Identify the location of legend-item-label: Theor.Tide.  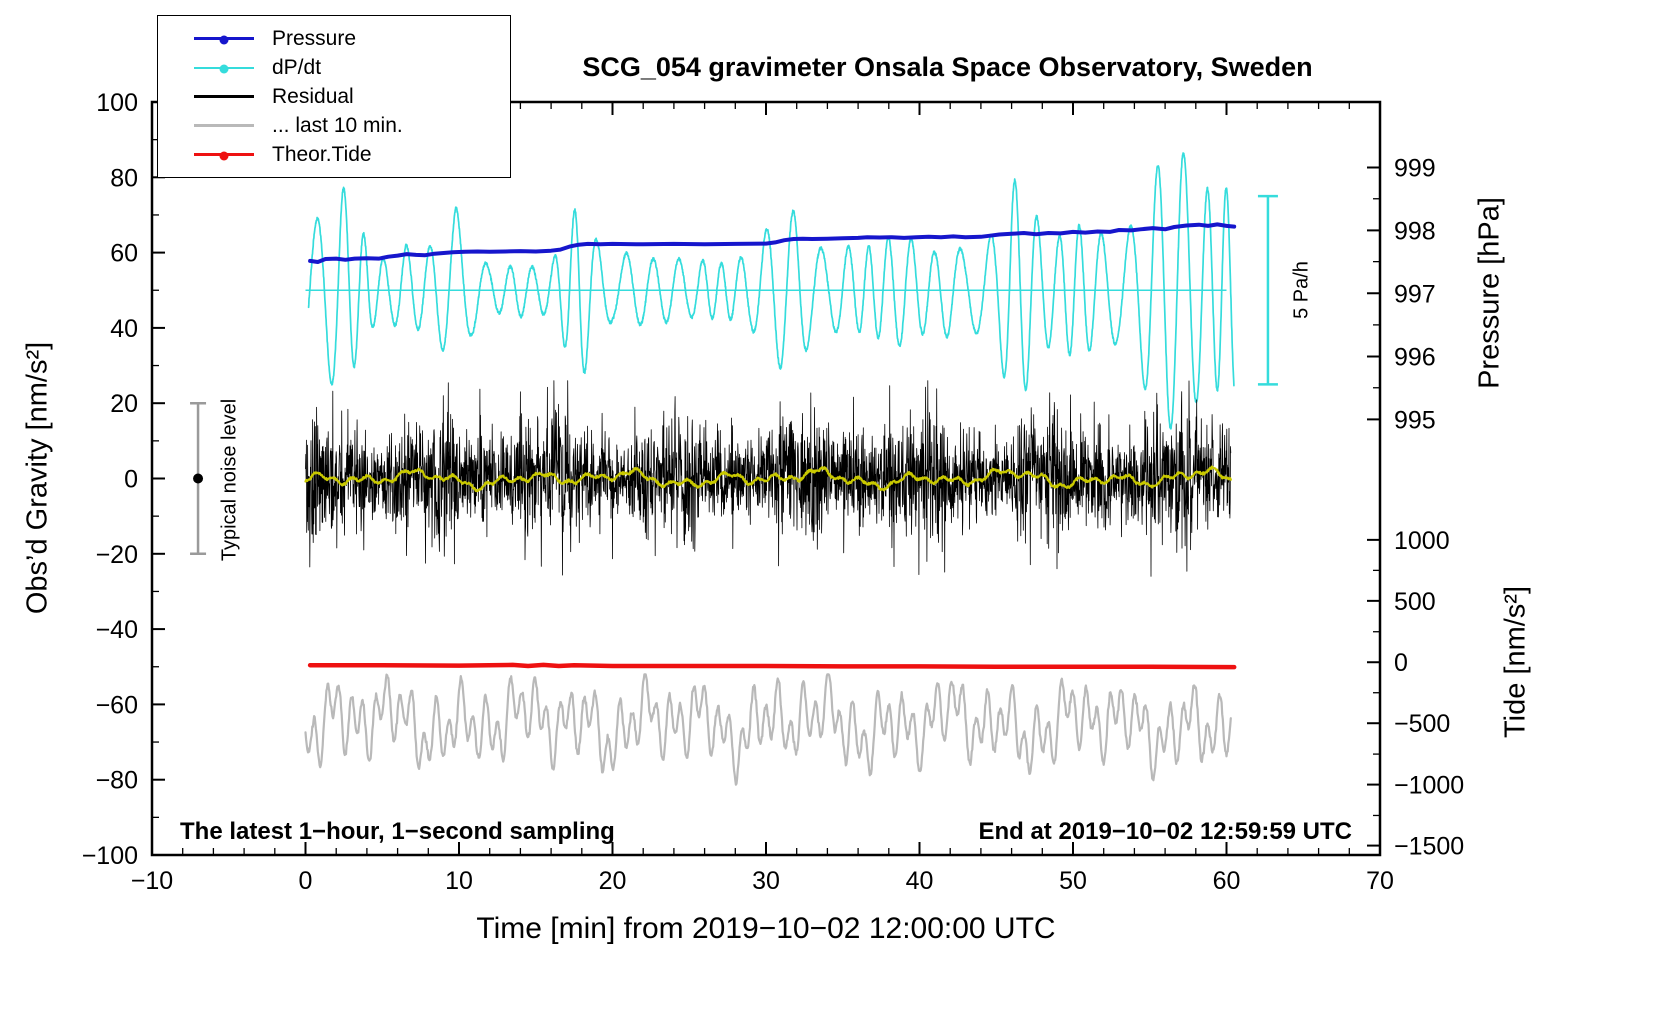
(322, 154).